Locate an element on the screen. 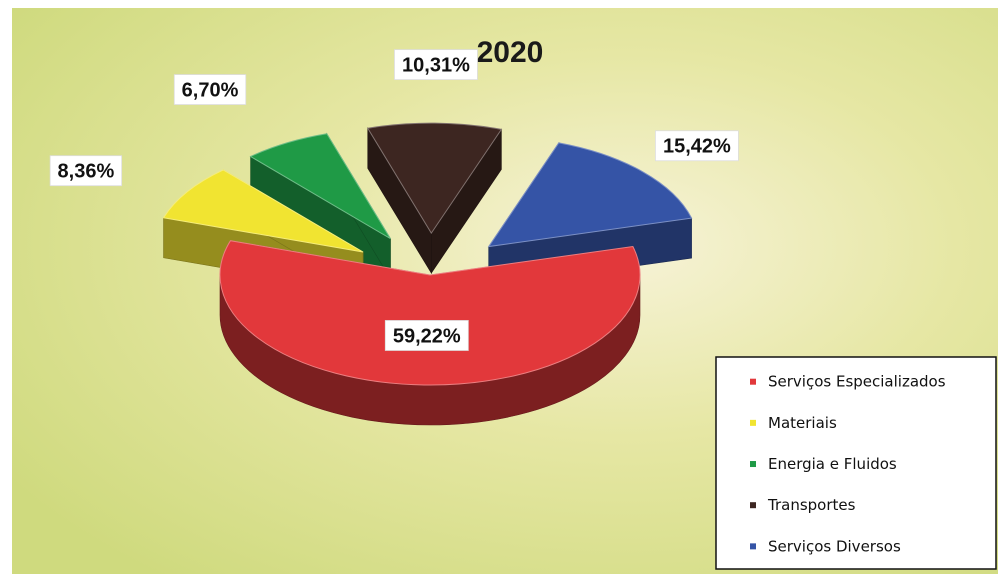  legend-box is located at coordinates (856, 463).